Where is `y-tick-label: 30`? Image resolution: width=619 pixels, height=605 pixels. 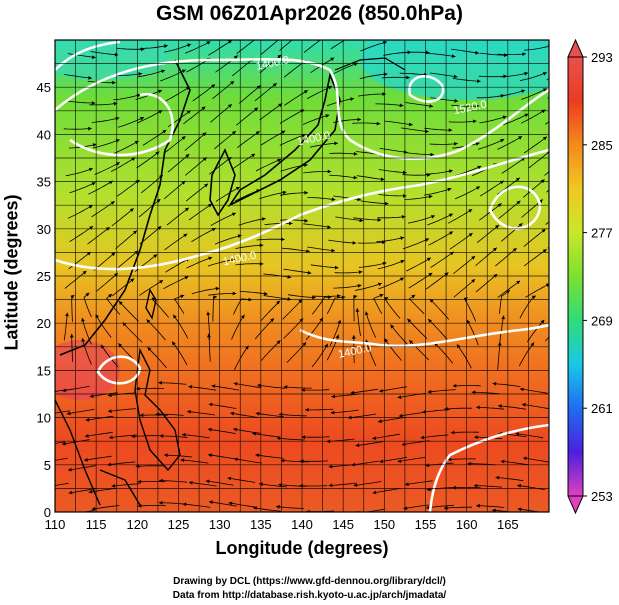 y-tick-label: 30 is located at coordinates (44, 229).